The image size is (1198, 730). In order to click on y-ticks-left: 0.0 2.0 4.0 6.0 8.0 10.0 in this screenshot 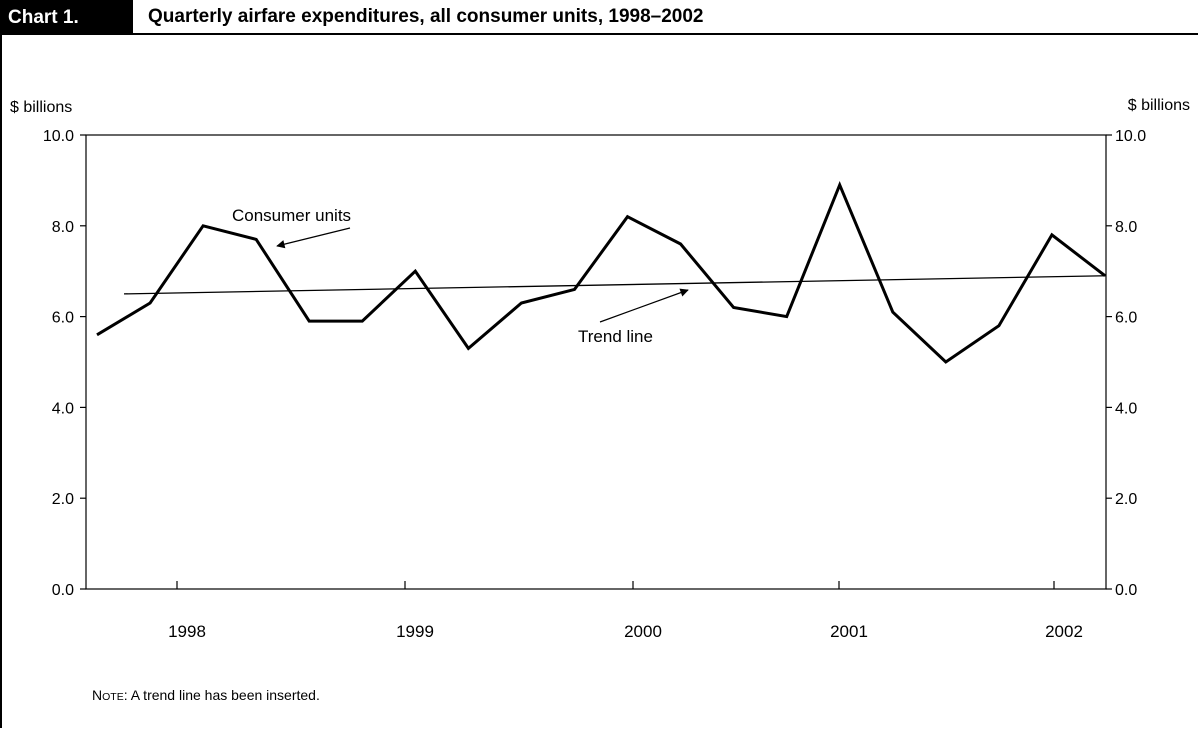, I will do `click(64, 363)`.